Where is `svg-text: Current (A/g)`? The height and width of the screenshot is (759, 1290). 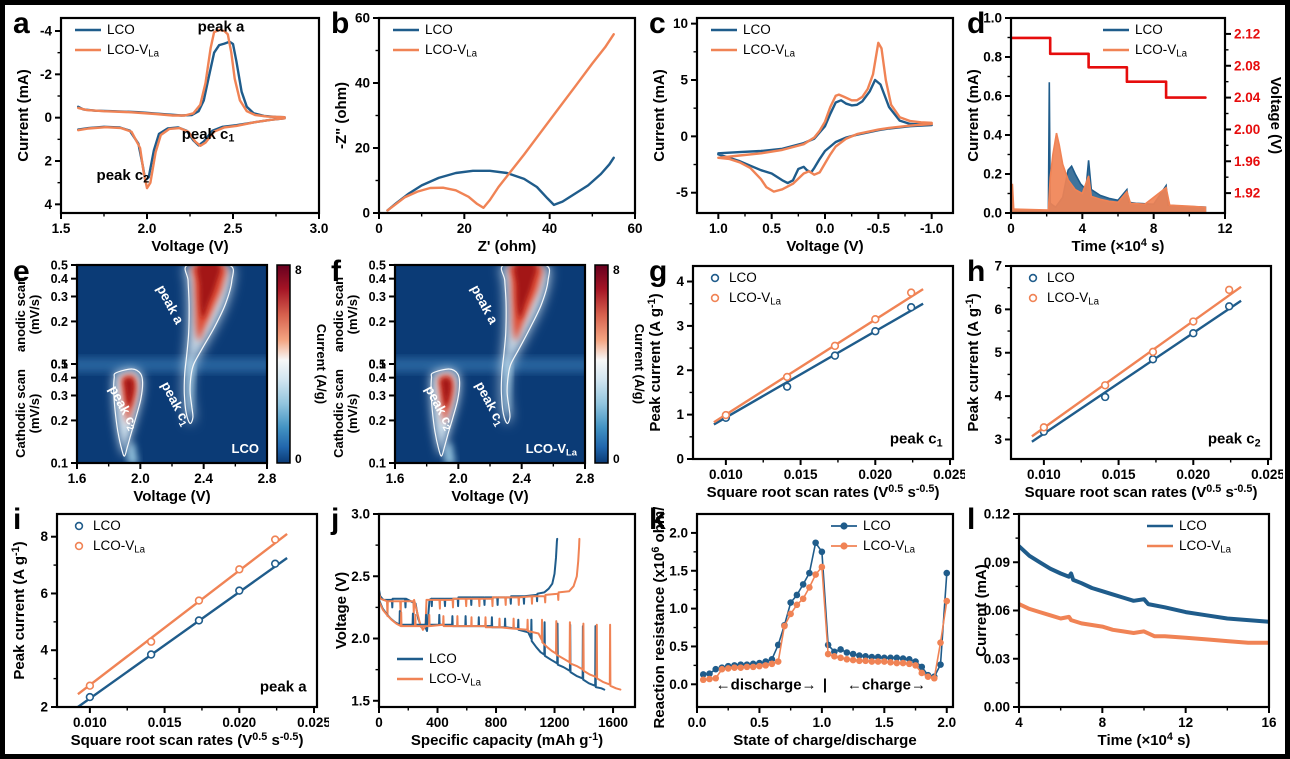 svg-text: Current (A/g) is located at coordinates (639, 364).